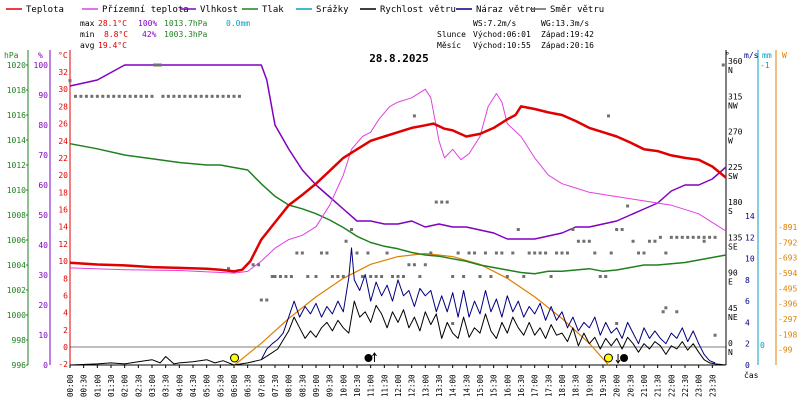  Describe the element at coordinates (785, 350) in the screenshot. I see `tick-label-solar: -99` at that location.